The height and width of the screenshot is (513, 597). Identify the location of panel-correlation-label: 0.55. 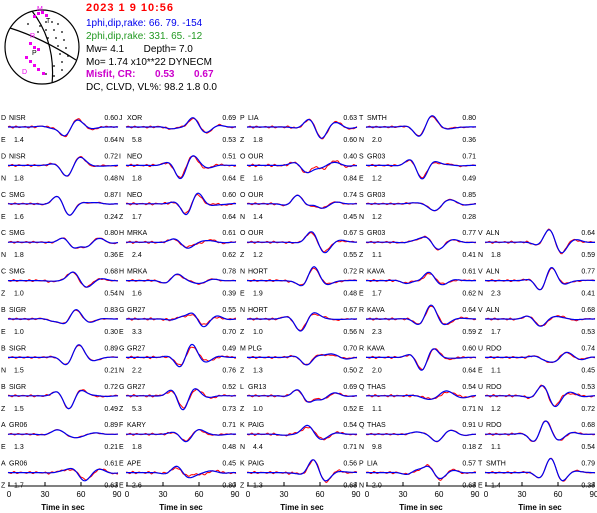
(229, 310).